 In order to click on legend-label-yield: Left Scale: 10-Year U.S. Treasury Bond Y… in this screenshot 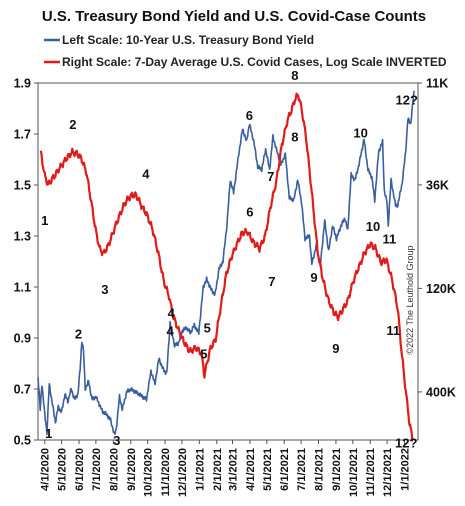, I will do `click(188, 40)`.